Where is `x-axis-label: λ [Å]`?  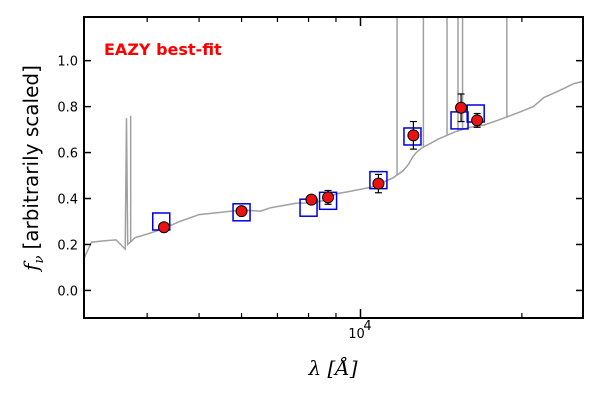
x-axis-label: λ [Å] is located at coordinates (332, 367).